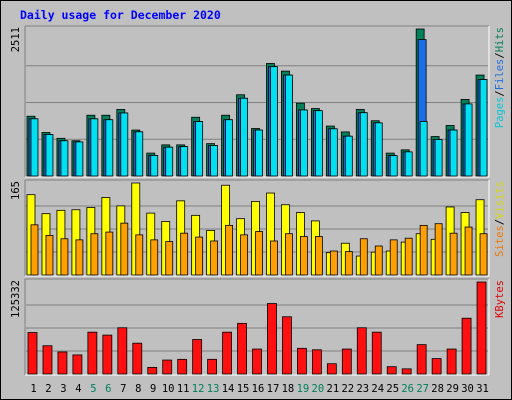 The image size is (512, 400). I want to click on top-series-legend: Pages/Files/Hits, so click(500, 77).